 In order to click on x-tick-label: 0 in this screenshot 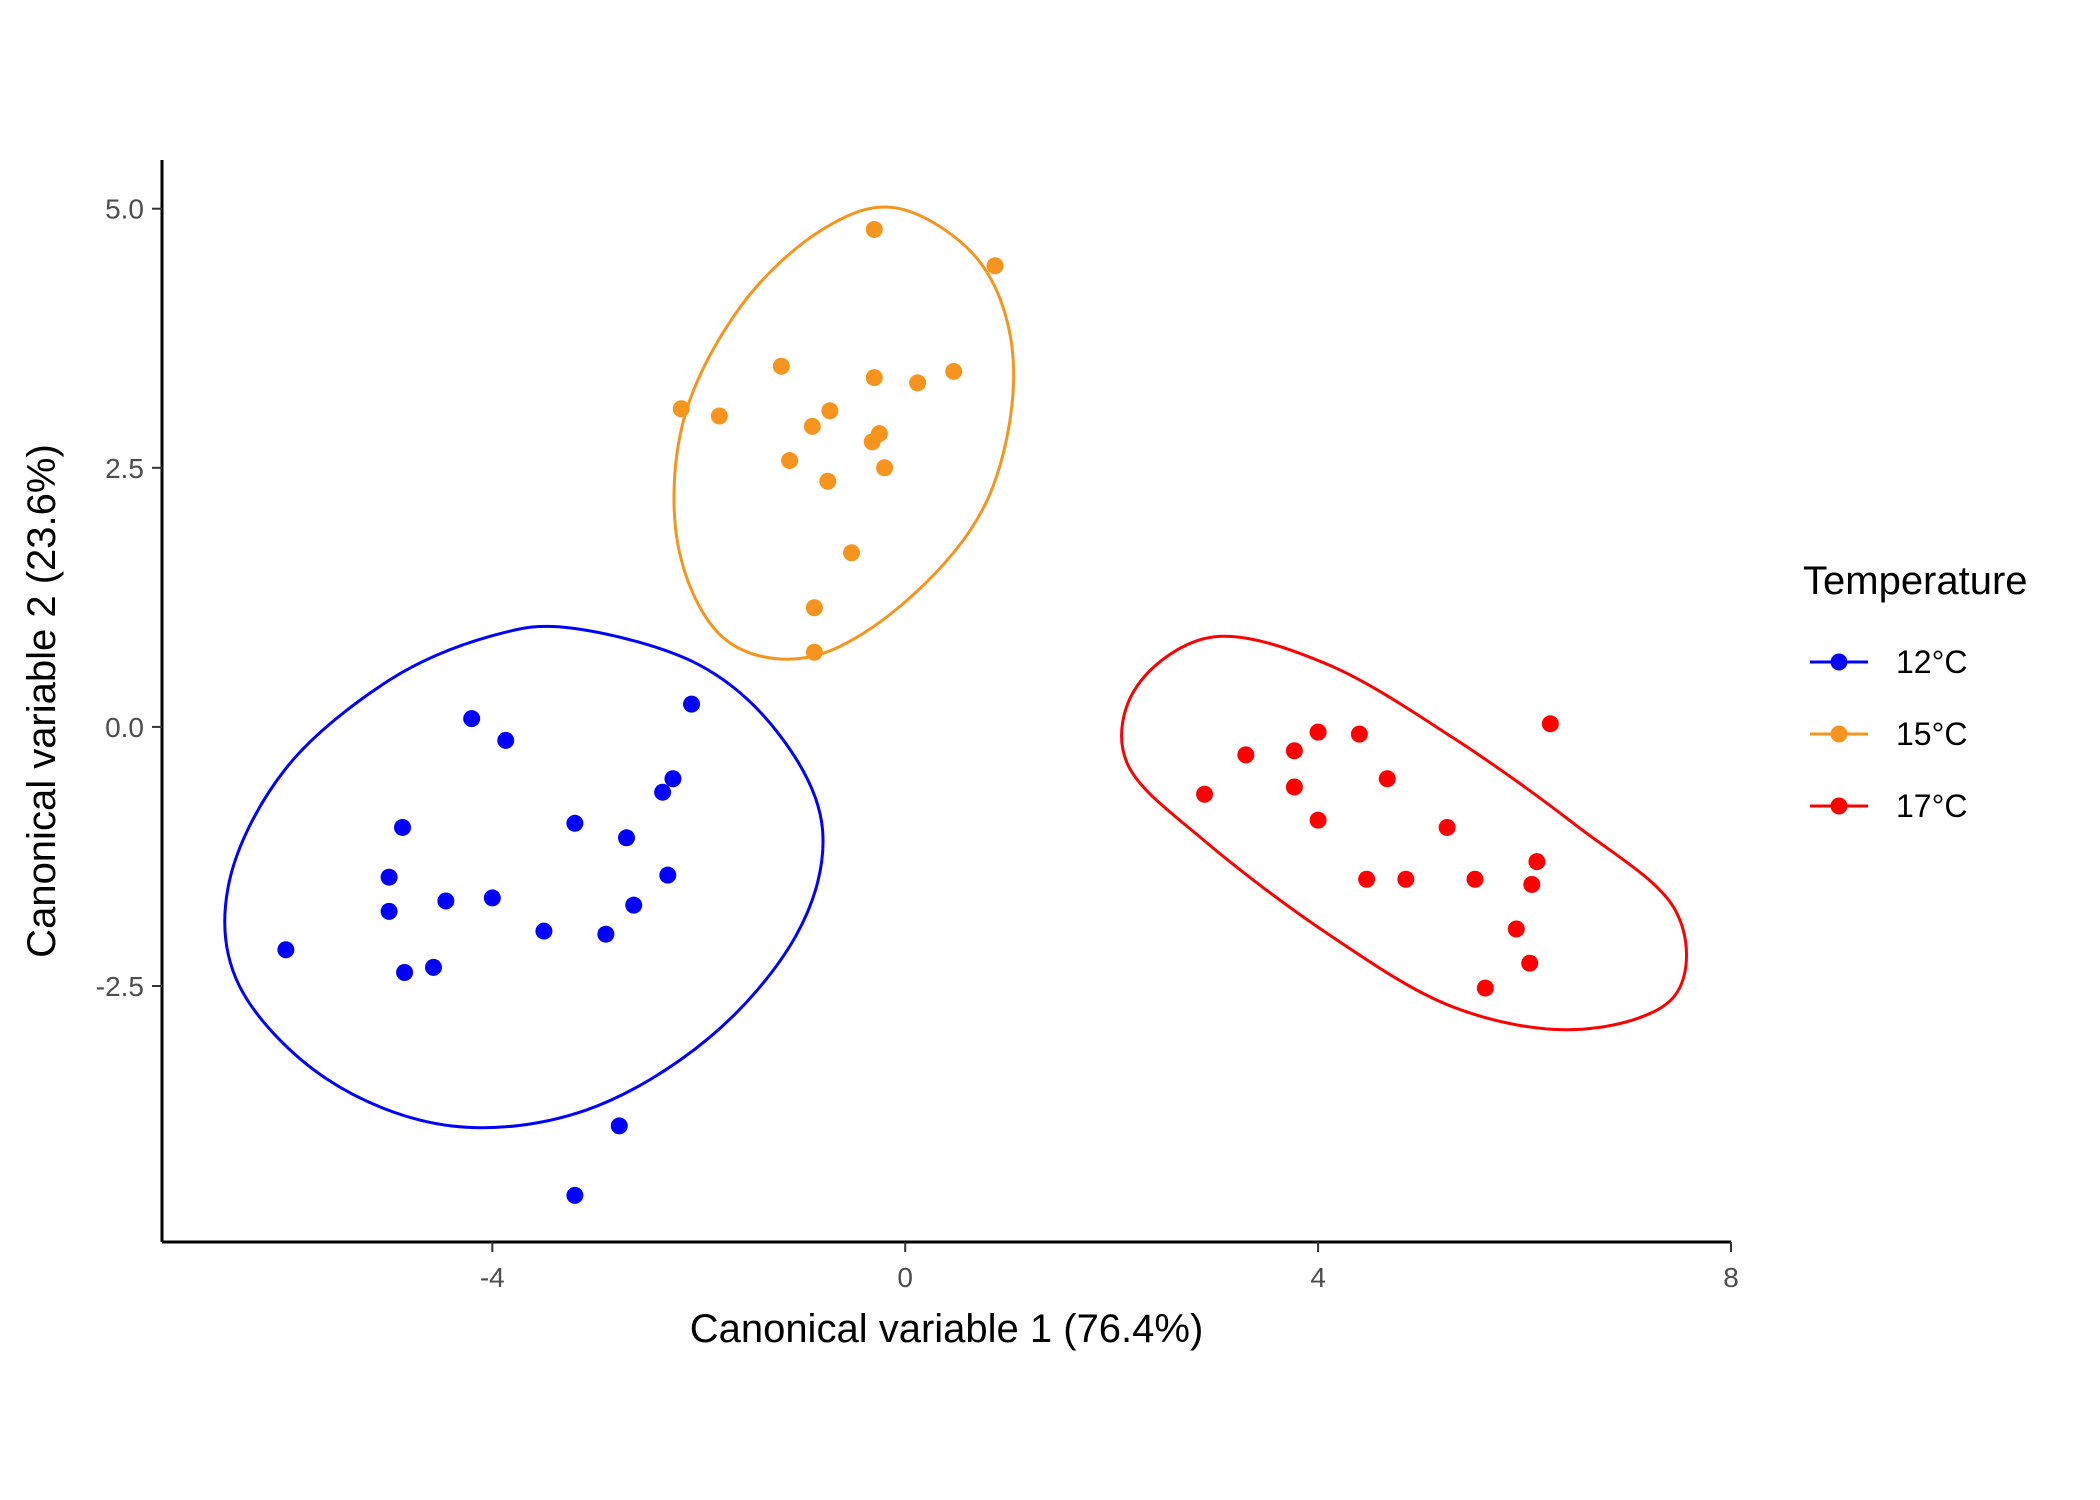, I will do `click(905, 1277)`.